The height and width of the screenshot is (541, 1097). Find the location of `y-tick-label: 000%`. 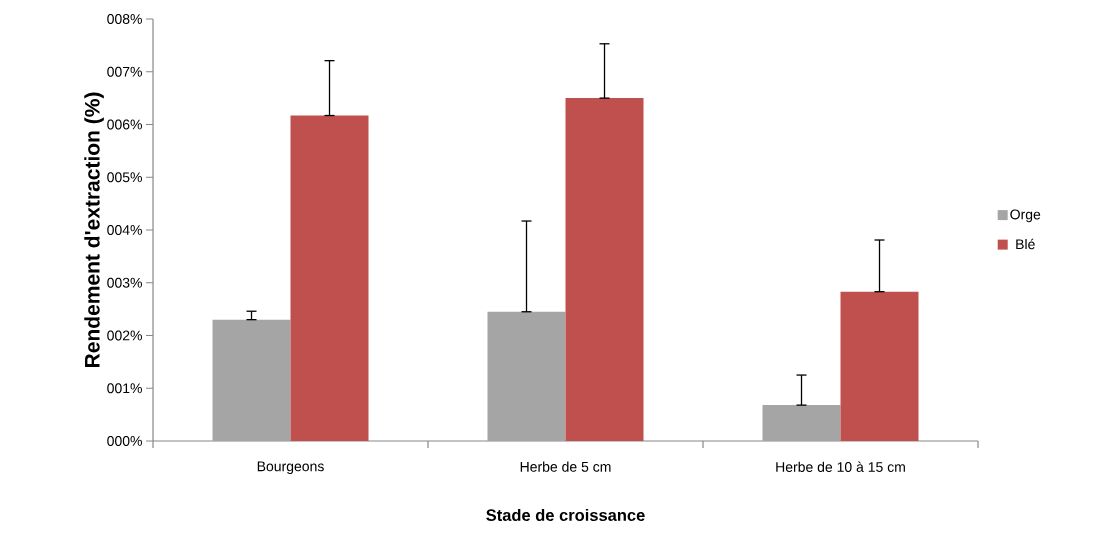

y-tick-label: 000% is located at coordinates (124, 441).